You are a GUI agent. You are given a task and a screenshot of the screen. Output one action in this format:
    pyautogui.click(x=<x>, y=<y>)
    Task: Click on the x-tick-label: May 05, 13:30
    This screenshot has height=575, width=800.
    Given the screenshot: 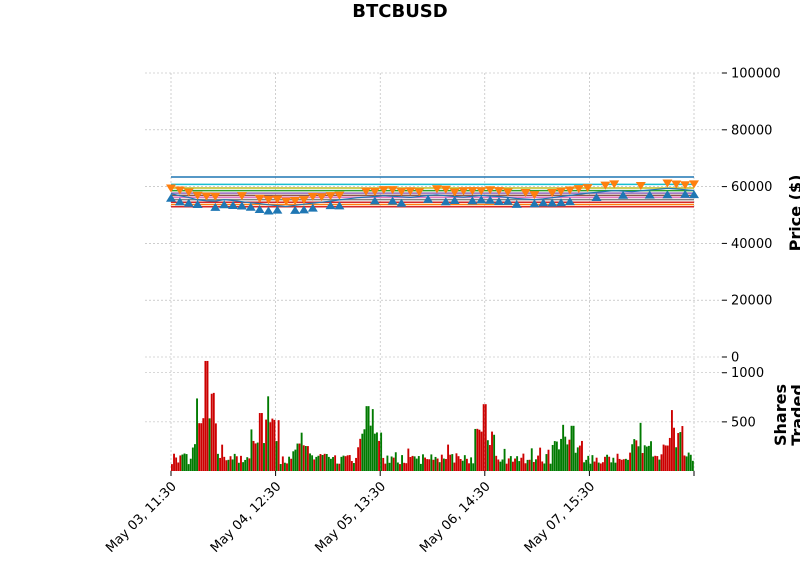 What is the action you would take?
    pyautogui.click(x=350, y=517)
    